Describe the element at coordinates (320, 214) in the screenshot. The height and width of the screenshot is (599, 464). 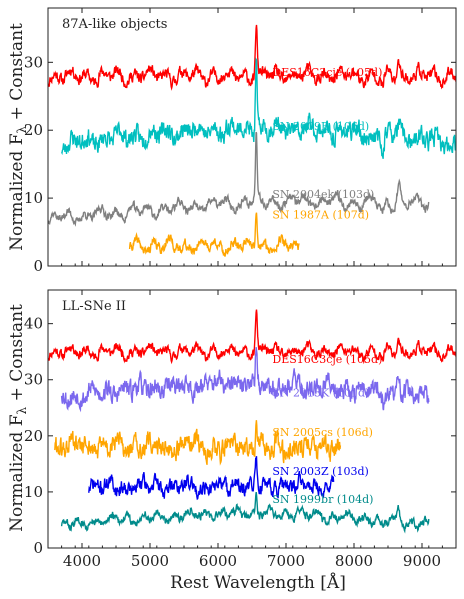
I see `series-label: SN 1987A (107d)` at that location.